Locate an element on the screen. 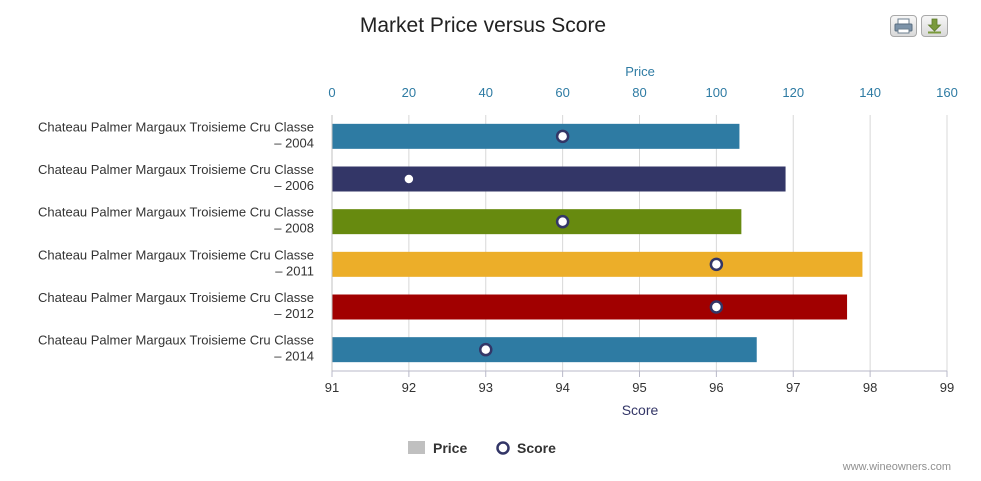 The height and width of the screenshot is (481, 981). price-tick-label: 160 is located at coordinates (947, 92).